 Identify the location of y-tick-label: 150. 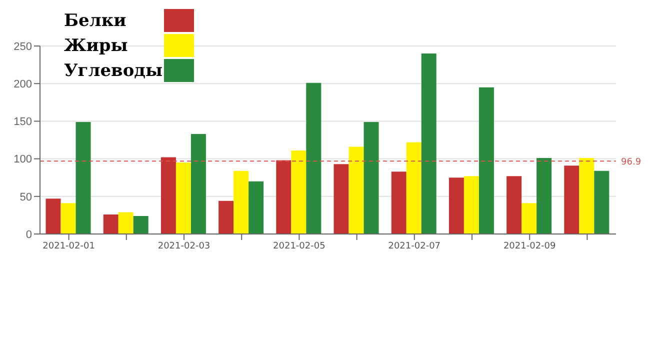
(23, 122).